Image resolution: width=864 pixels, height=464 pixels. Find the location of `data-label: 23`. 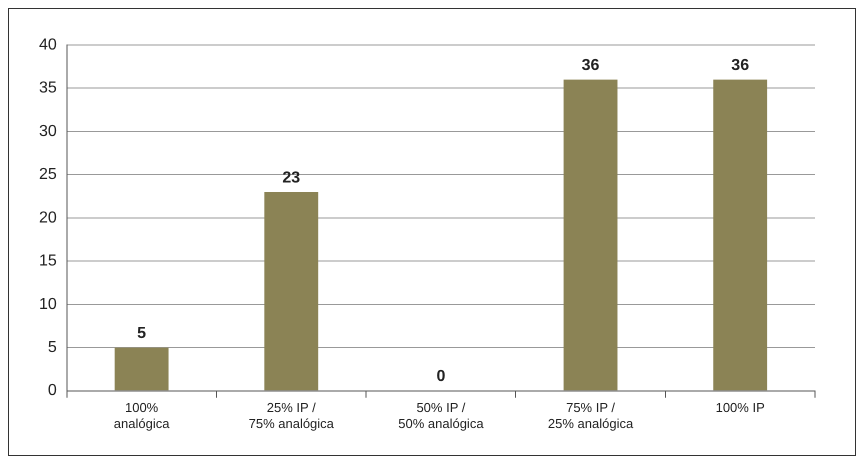

data-label: 23 is located at coordinates (291, 177).